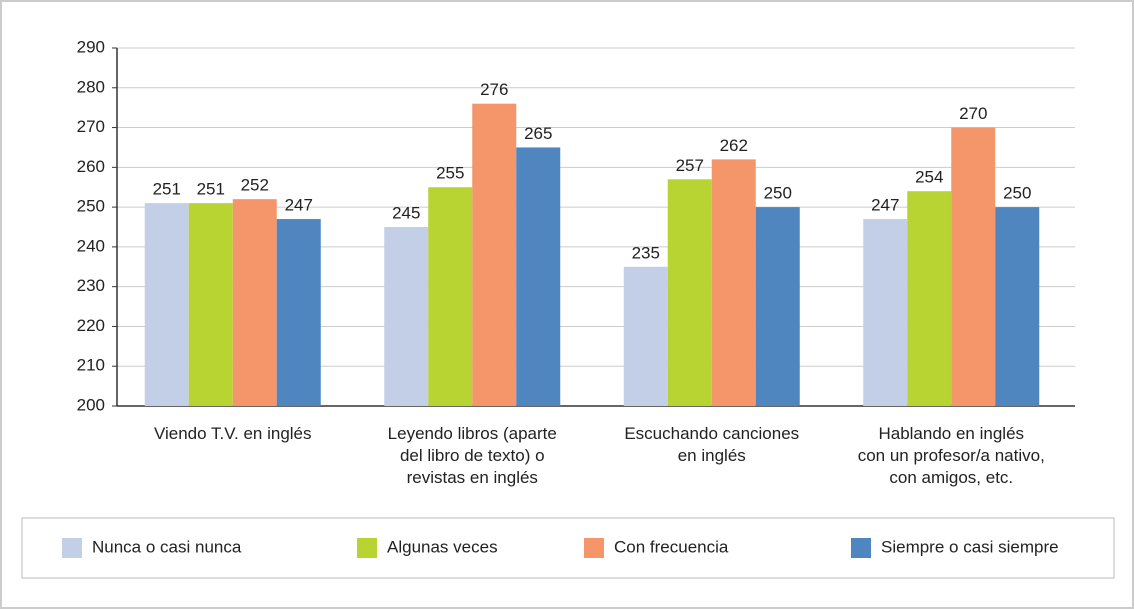 The image size is (1134, 609). What do you see at coordinates (91, 46) in the screenshot?
I see `y-tick-label: 290` at bounding box center [91, 46].